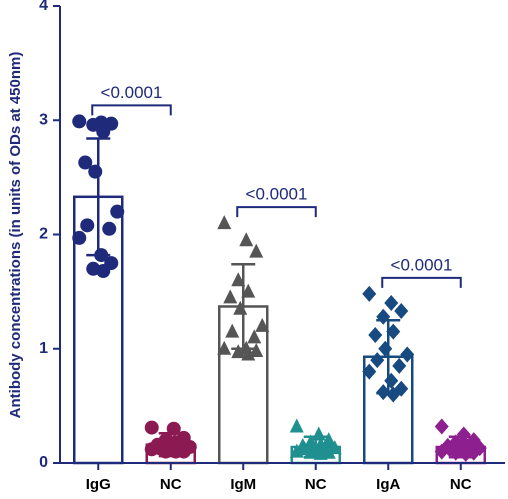 The height and width of the screenshot is (499, 508). I want to click on y-tick-label: 3, so click(43, 119).